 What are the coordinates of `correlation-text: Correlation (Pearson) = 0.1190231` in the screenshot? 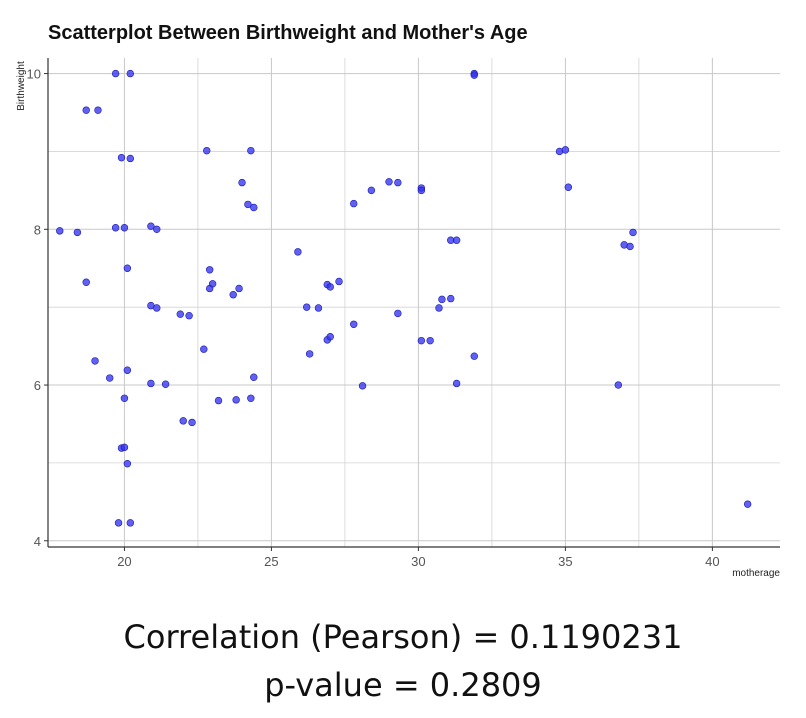 It's located at (403, 637).